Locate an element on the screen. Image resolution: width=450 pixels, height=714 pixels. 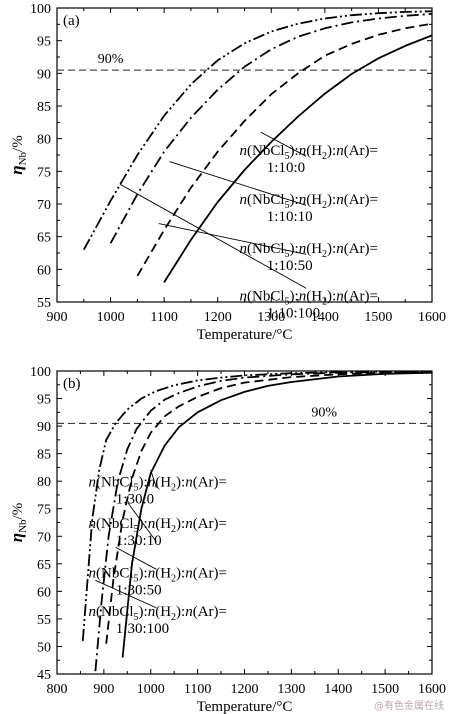
annotation-label-ratio: 1:10:50 is located at coordinates (290, 266).